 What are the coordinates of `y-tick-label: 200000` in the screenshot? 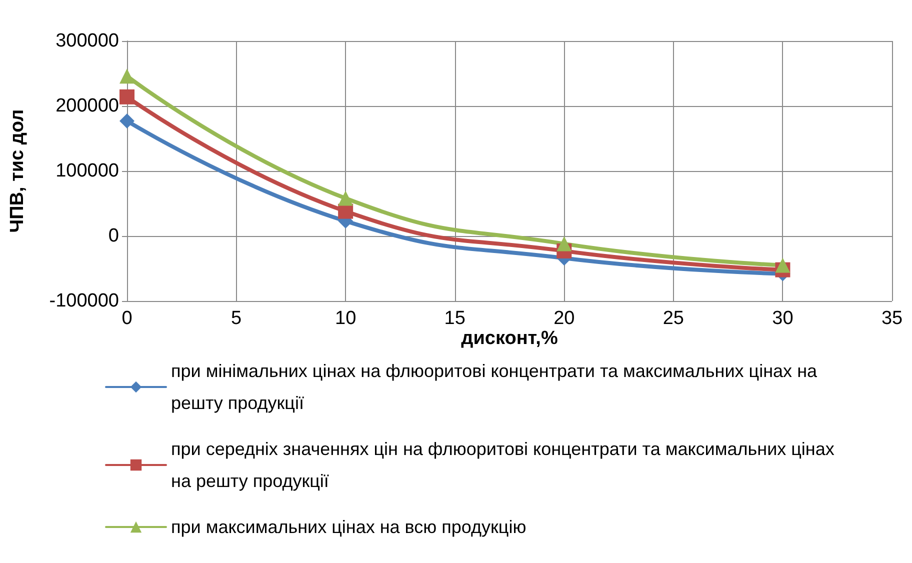 It's located at (87, 106).